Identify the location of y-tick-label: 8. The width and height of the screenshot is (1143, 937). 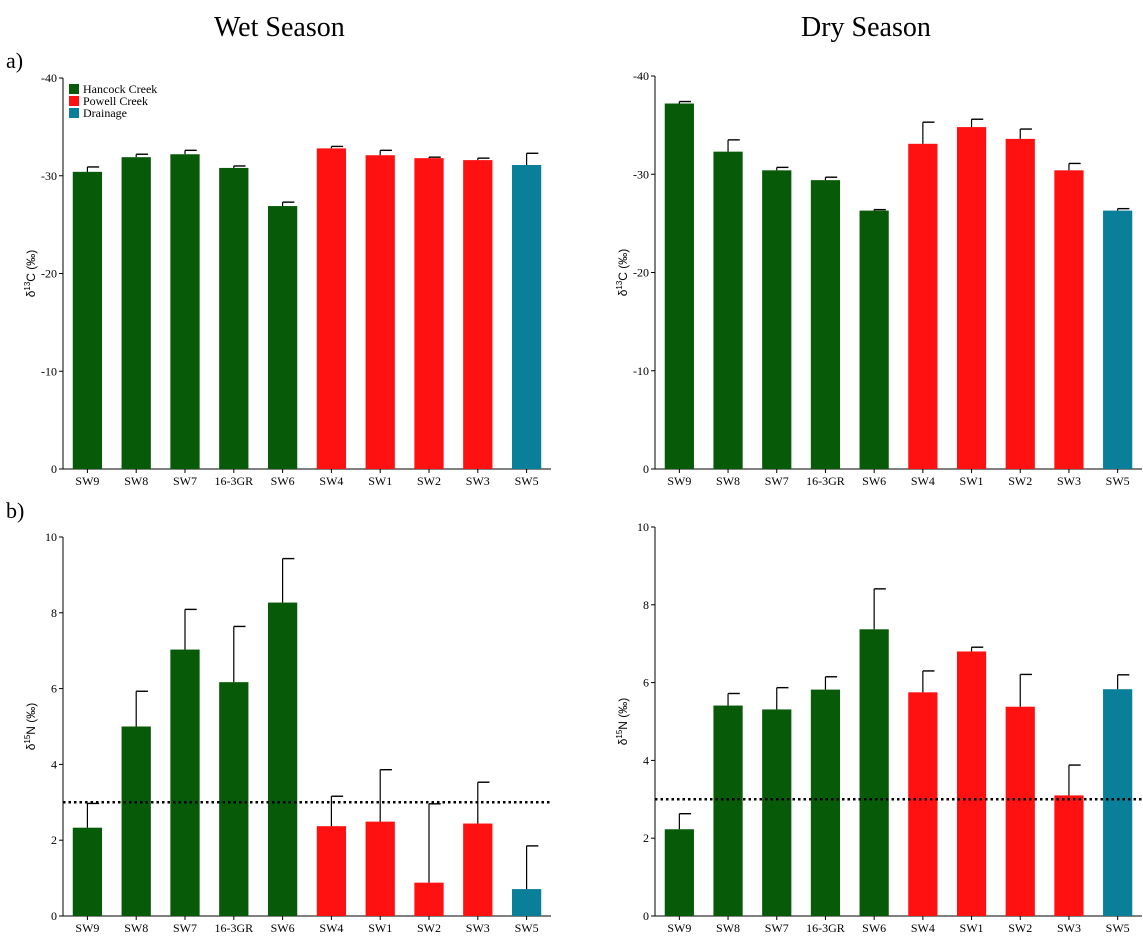
(646, 605).